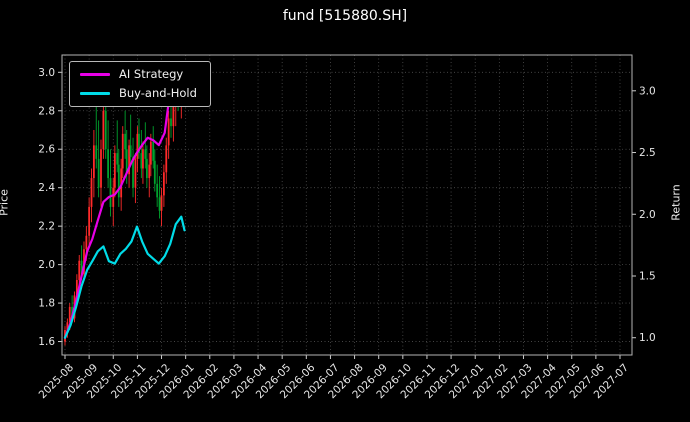 The height and width of the screenshot is (422, 690). What do you see at coordinates (5, 202) in the screenshot?
I see `left-axis-label: Price` at bounding box center [5, 202].